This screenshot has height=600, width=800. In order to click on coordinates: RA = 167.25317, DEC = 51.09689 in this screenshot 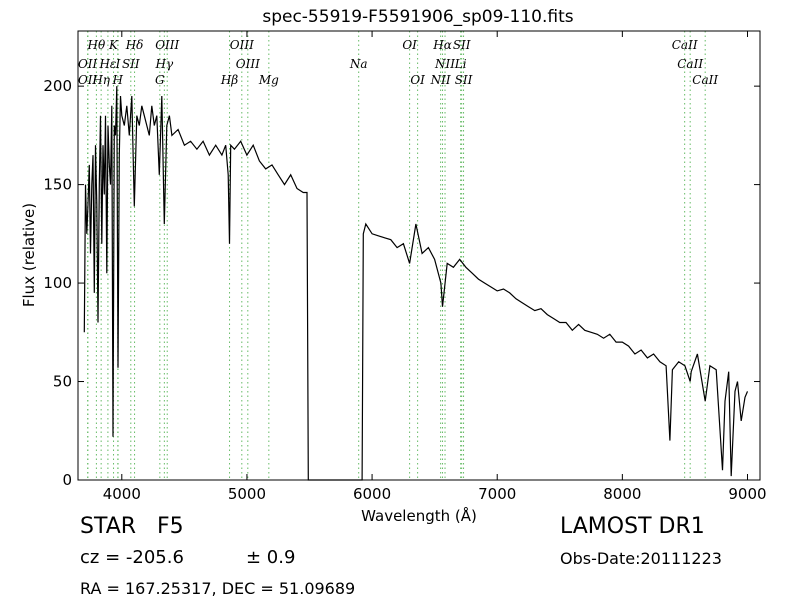, I will do `click(218, 588)`.